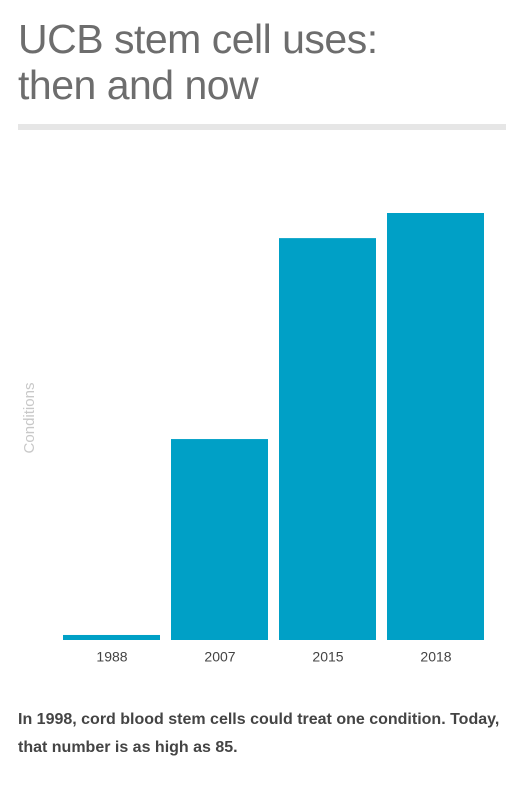  I want to click on y-axis-label: Conditions, so click(29, 418).